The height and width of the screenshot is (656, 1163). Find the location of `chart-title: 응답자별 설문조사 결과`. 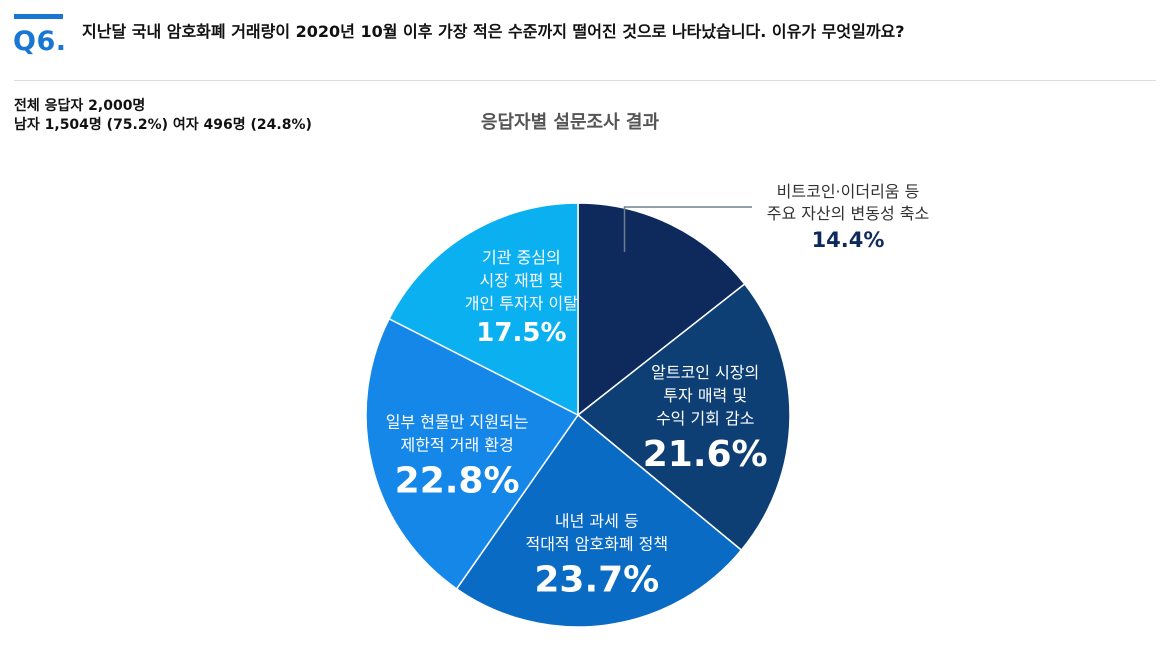

chart-title: 응답자별 설문조사 결과 is located at coordinates (570, 122).